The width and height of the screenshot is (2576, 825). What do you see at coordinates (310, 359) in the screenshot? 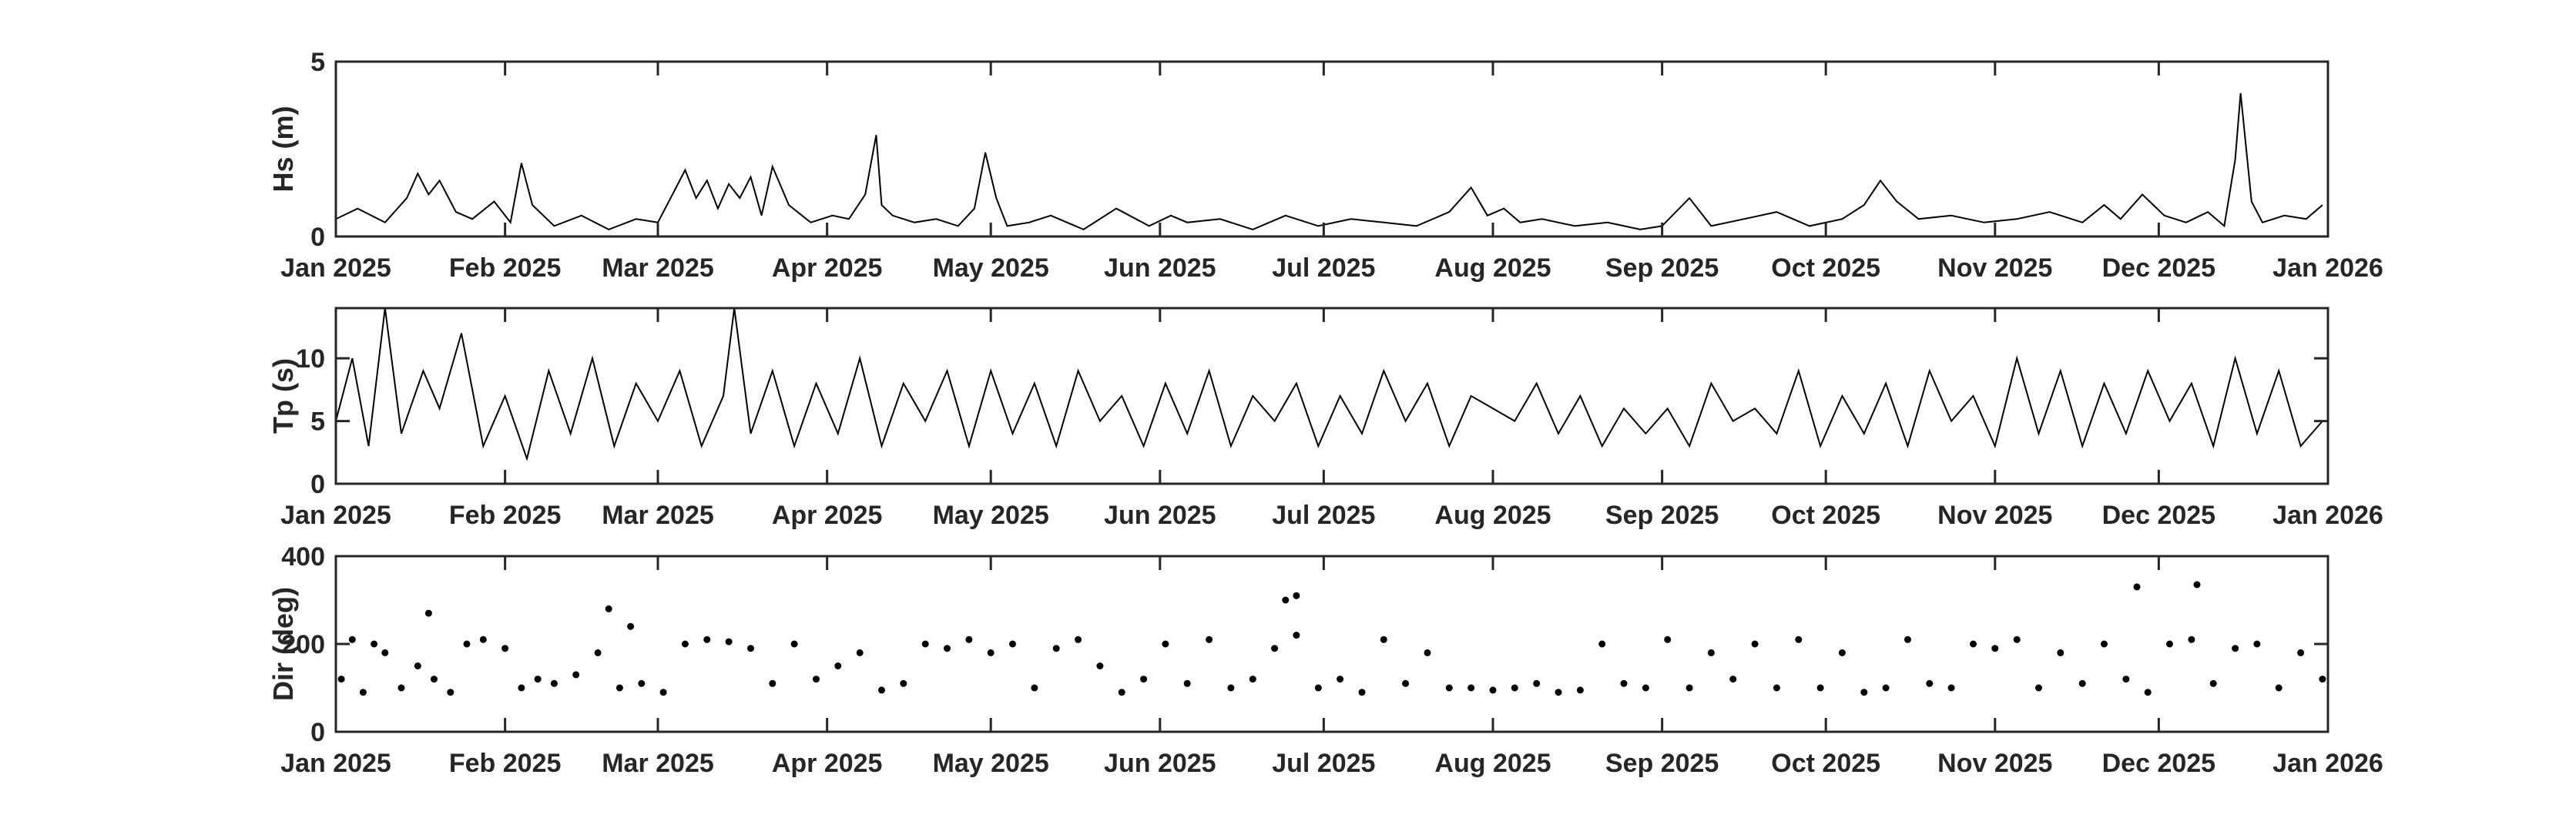
I see `y-tick-label: 10` at bounding box center [310, 359].